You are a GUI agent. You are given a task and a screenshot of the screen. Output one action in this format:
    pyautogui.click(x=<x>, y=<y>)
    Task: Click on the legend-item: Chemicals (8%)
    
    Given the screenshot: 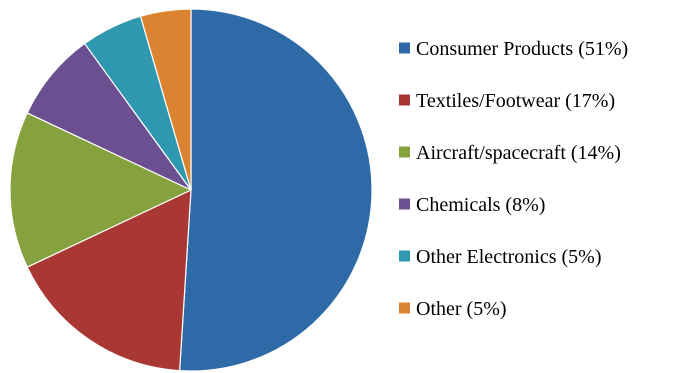 What is the action you would take?
    pyautogui.click(x=472, y=205)
    